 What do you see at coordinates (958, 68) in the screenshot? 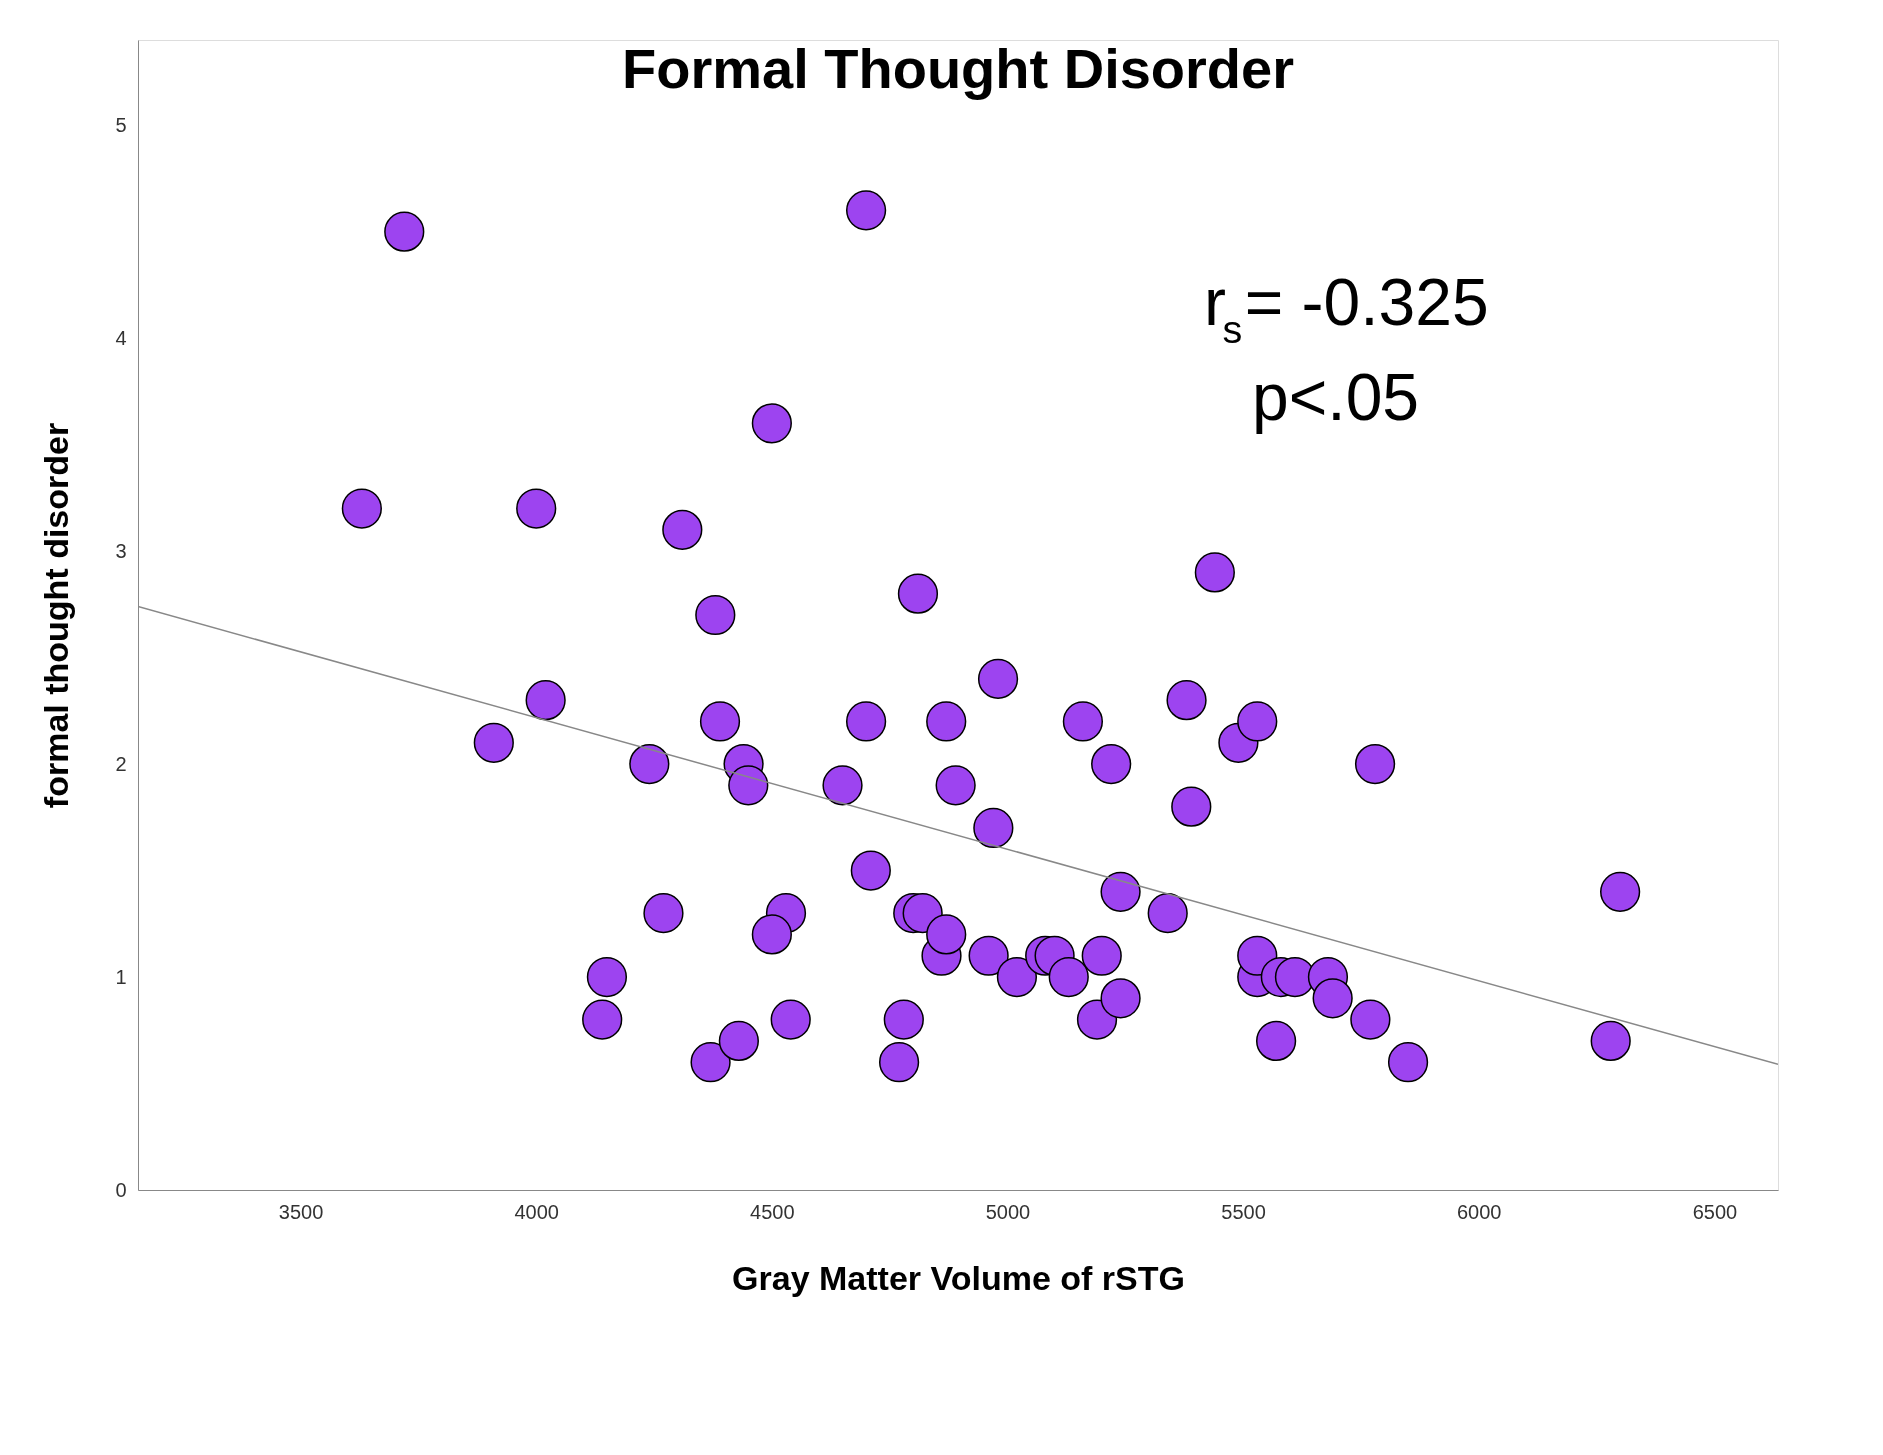
I see `chart-title: Formal Thought Disorder` at bounding box center [958, 68].